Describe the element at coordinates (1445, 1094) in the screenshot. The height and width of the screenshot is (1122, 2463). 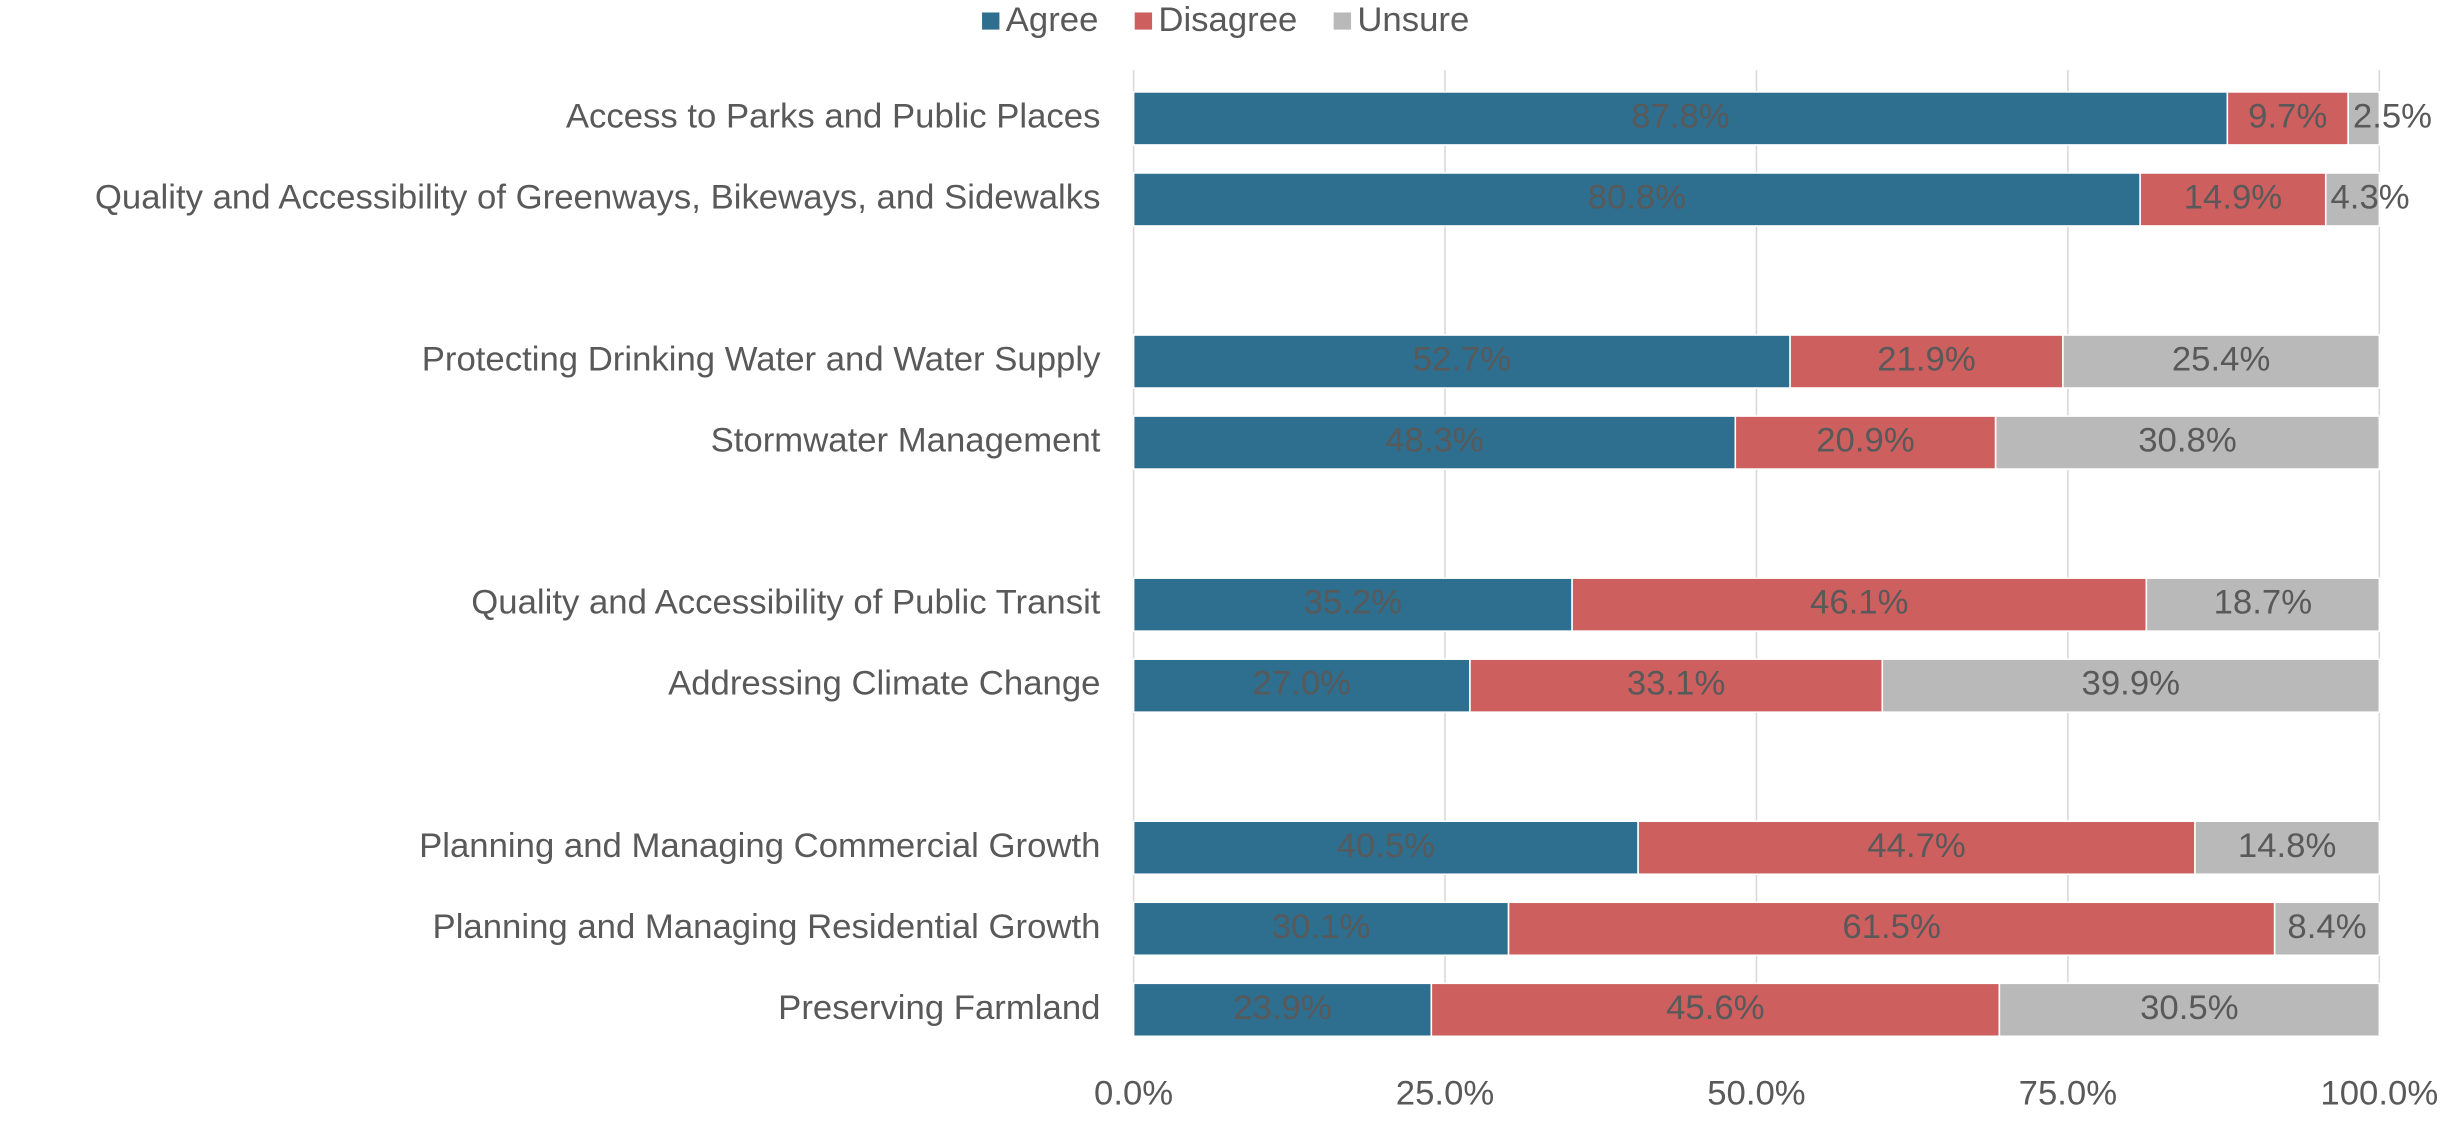
I see `x-tick-label: 25.0%` at that location.